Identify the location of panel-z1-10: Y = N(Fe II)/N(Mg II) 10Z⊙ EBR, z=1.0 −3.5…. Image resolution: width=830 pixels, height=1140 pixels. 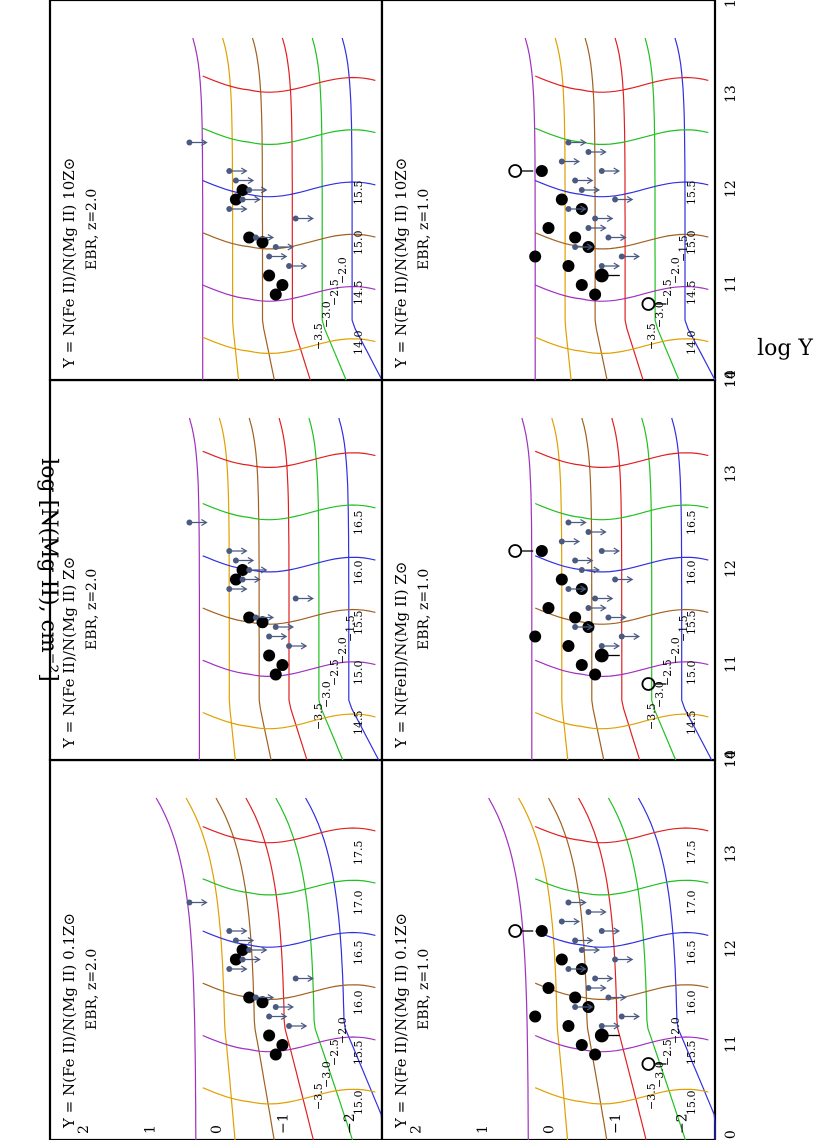
(559, 194).